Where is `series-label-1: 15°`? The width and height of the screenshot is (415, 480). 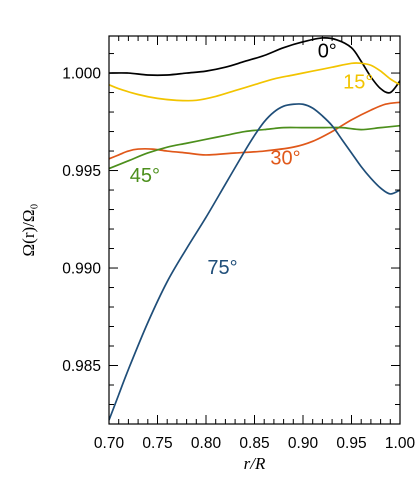 series-label-1: 15° is located at coordinates (358, 83).